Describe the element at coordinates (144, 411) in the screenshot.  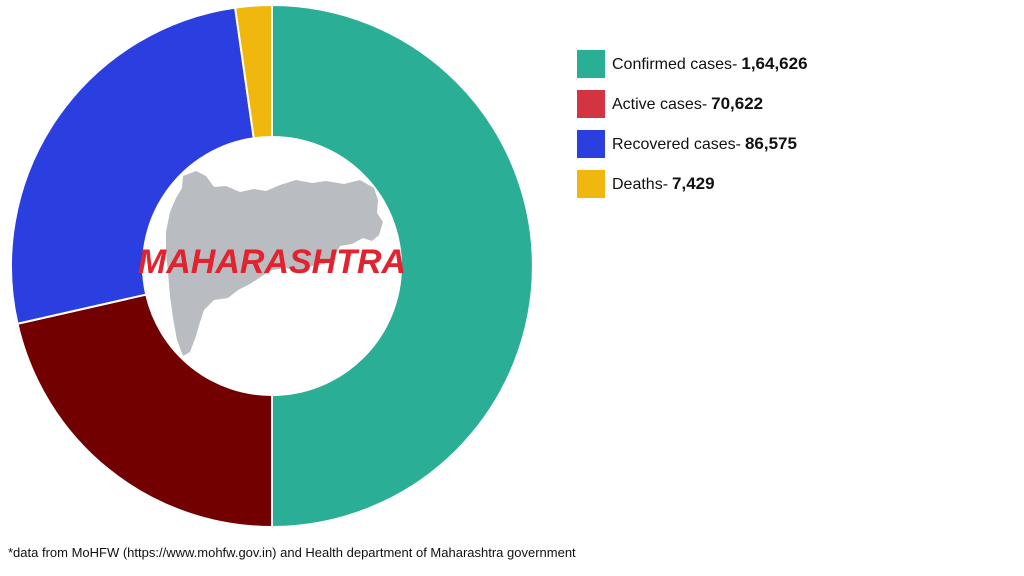
I see `slice-active-cases` at that location.